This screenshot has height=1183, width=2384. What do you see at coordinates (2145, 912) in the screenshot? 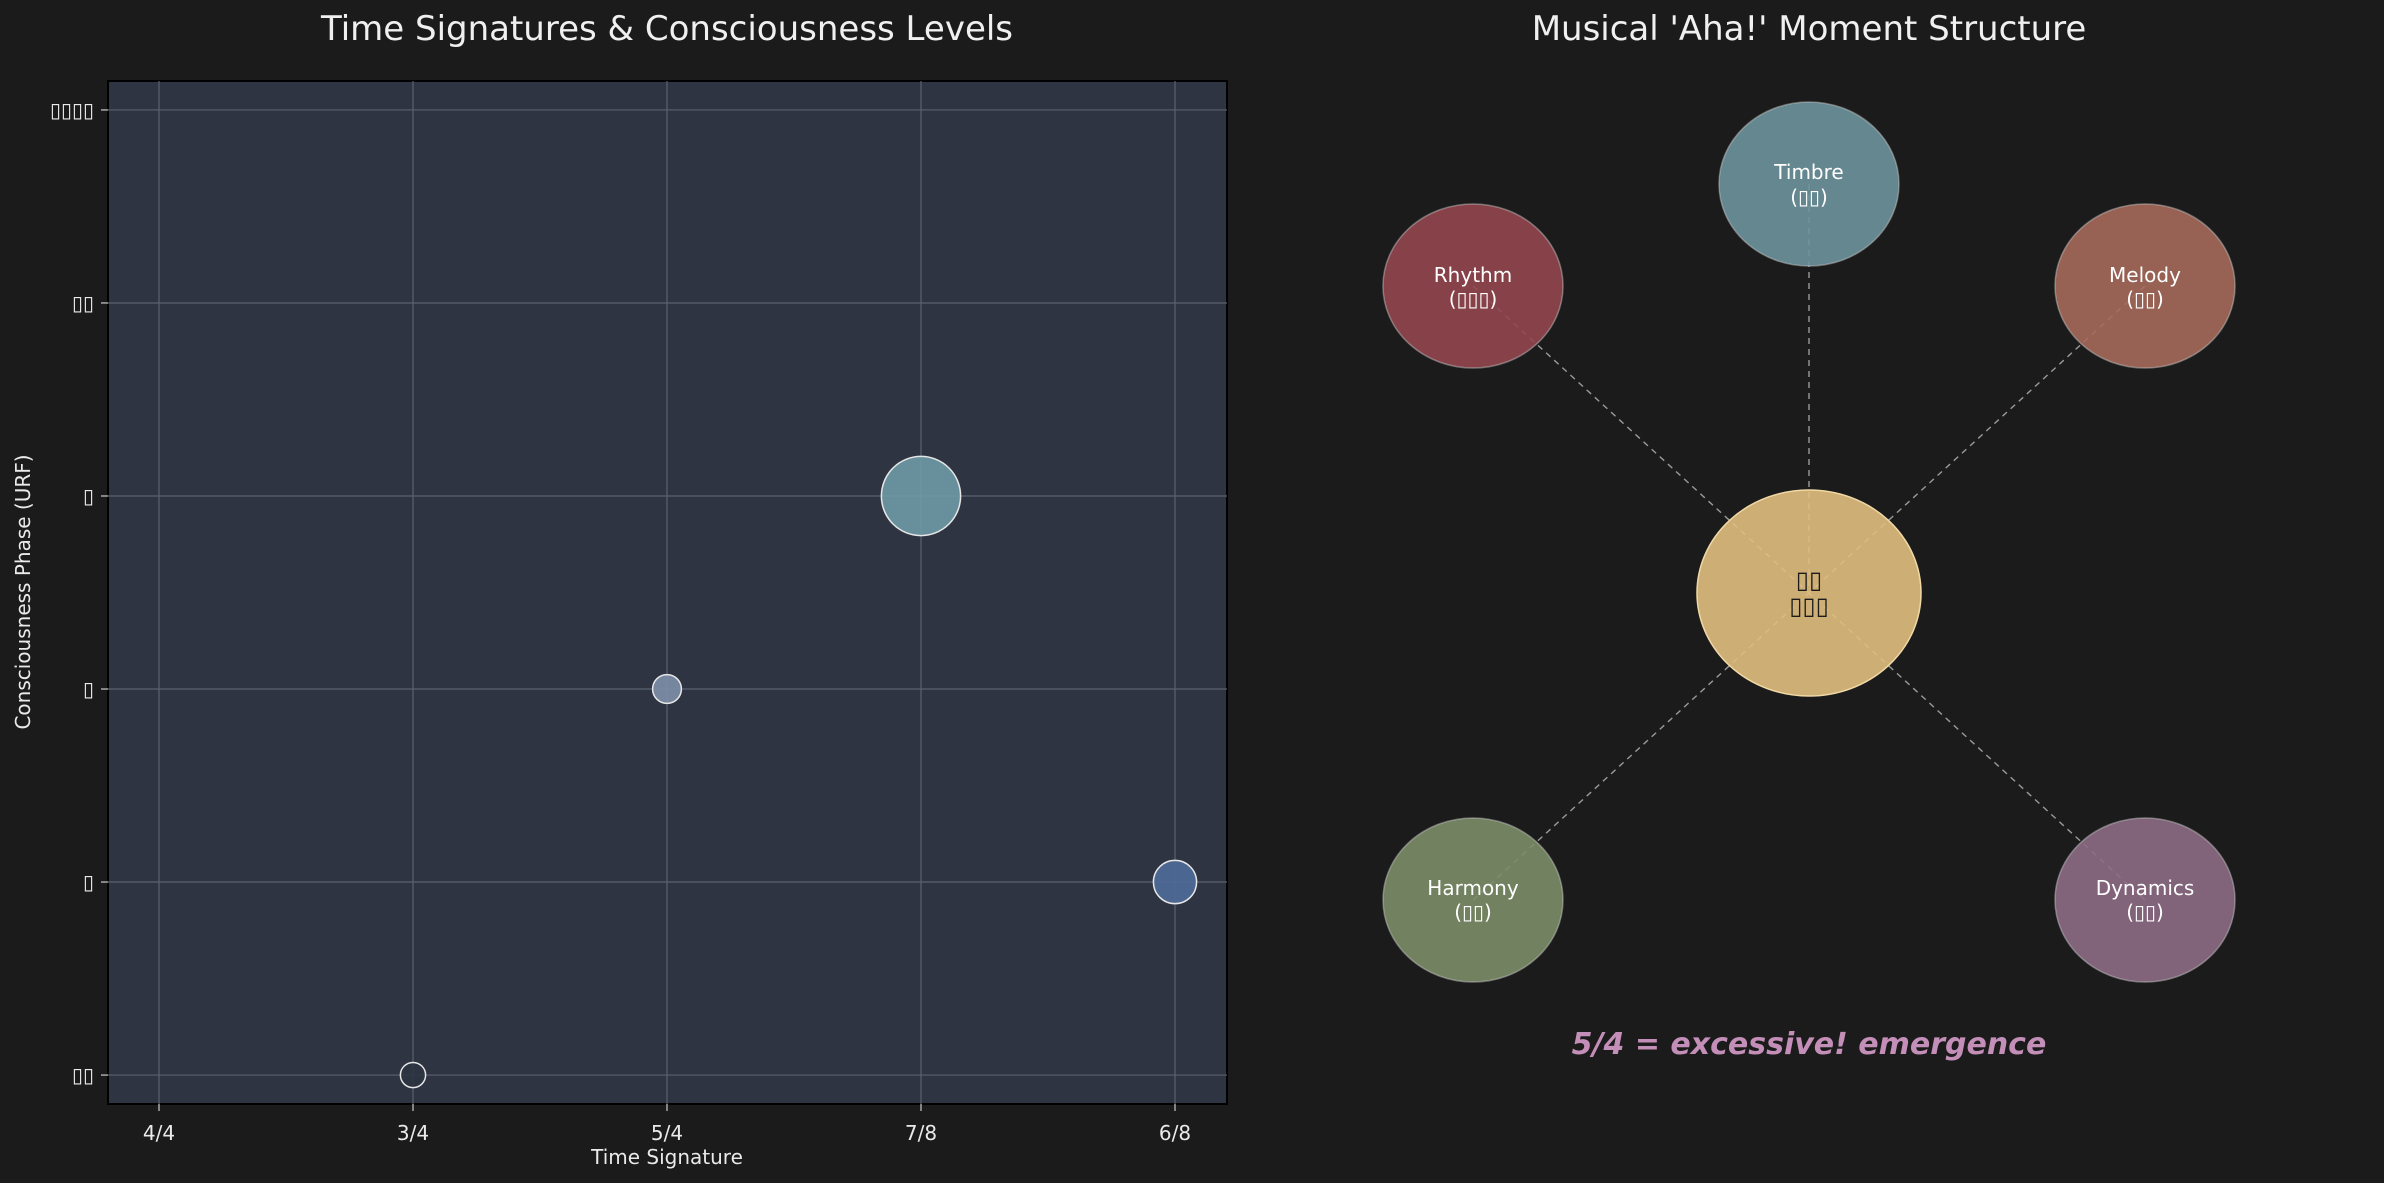
I see `node-dynamics-sub: (▯▯)` at bounding box center [2145, 912].